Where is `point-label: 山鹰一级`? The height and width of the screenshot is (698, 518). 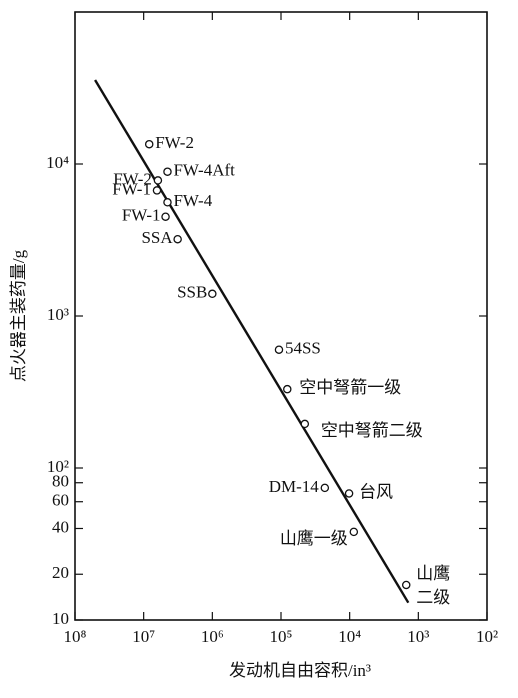
point-label: 山鹰一级 is located at coordinates (314, 538).